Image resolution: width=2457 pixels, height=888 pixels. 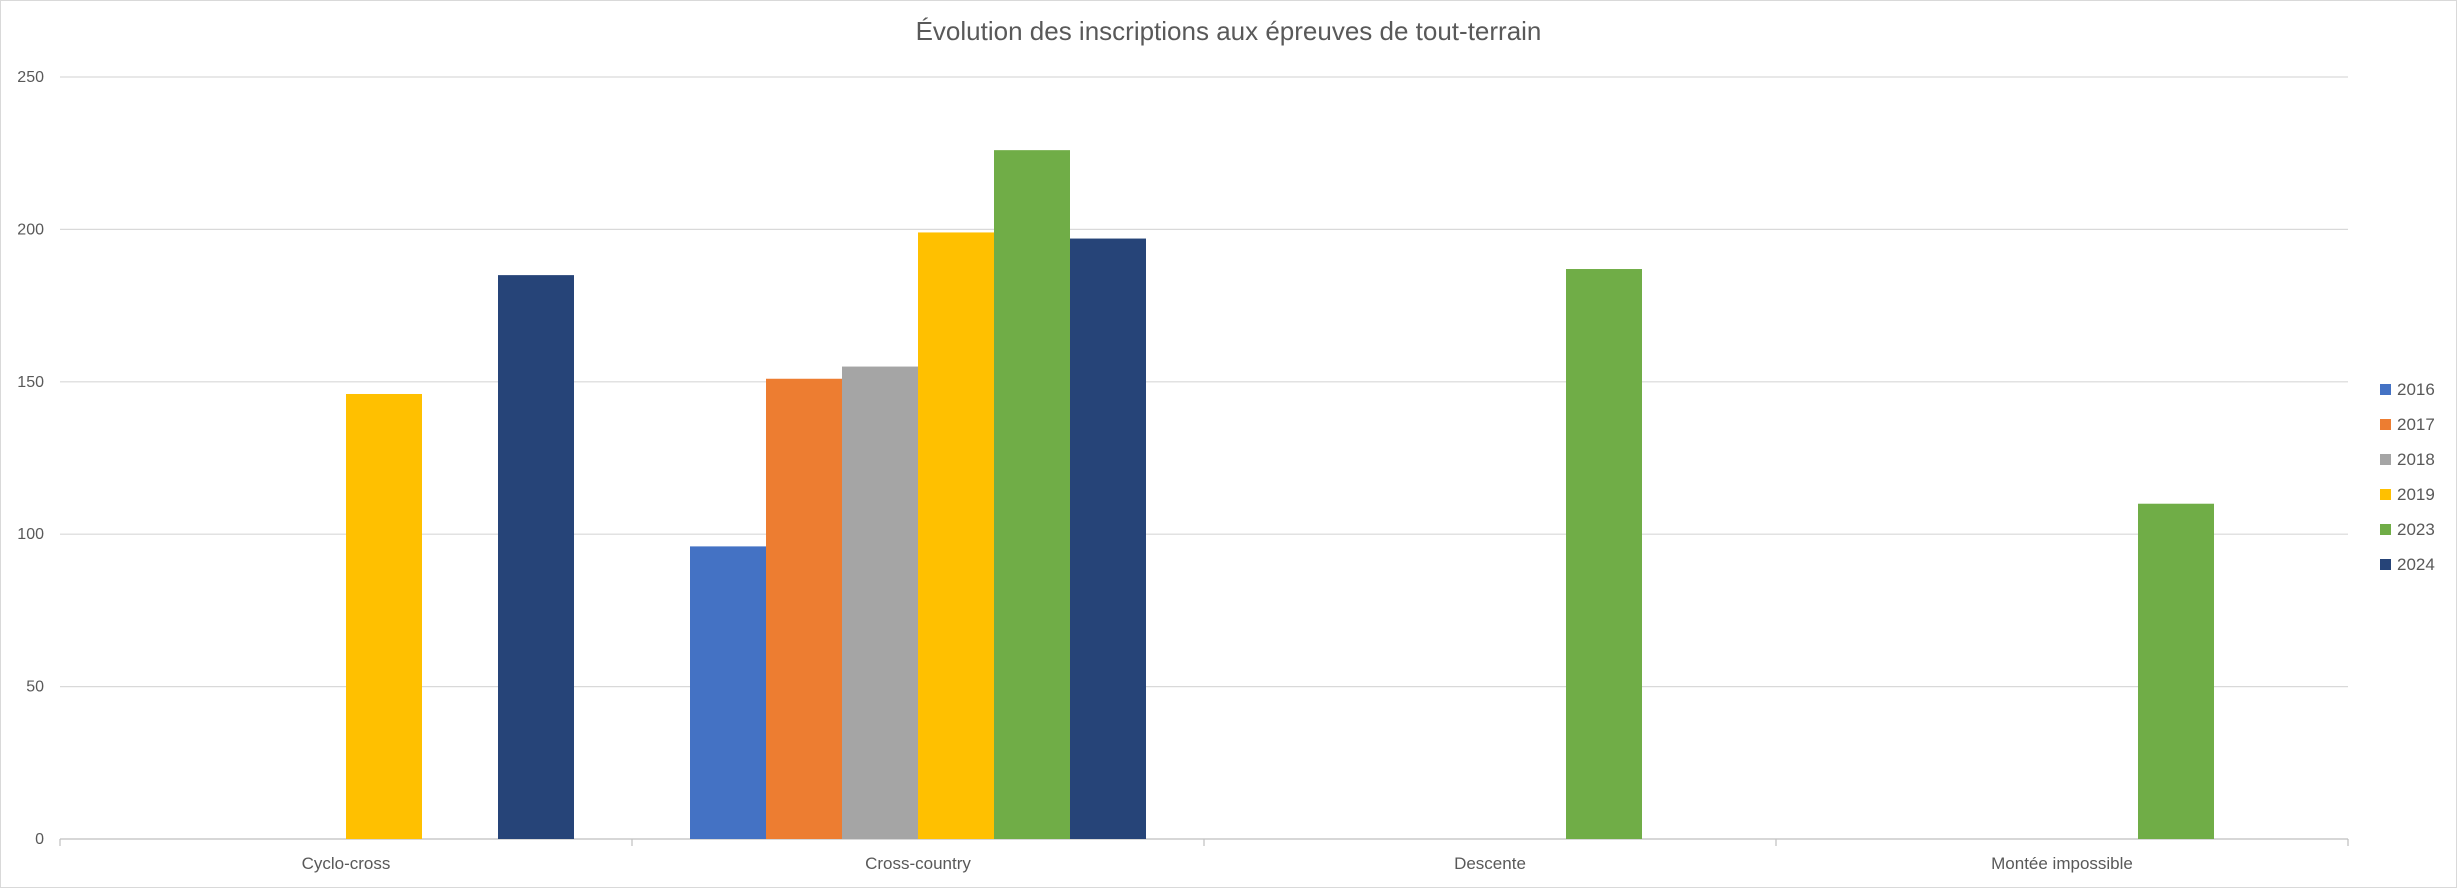 I want to click on legend-label: 2017, so click(x=2416, y=424).